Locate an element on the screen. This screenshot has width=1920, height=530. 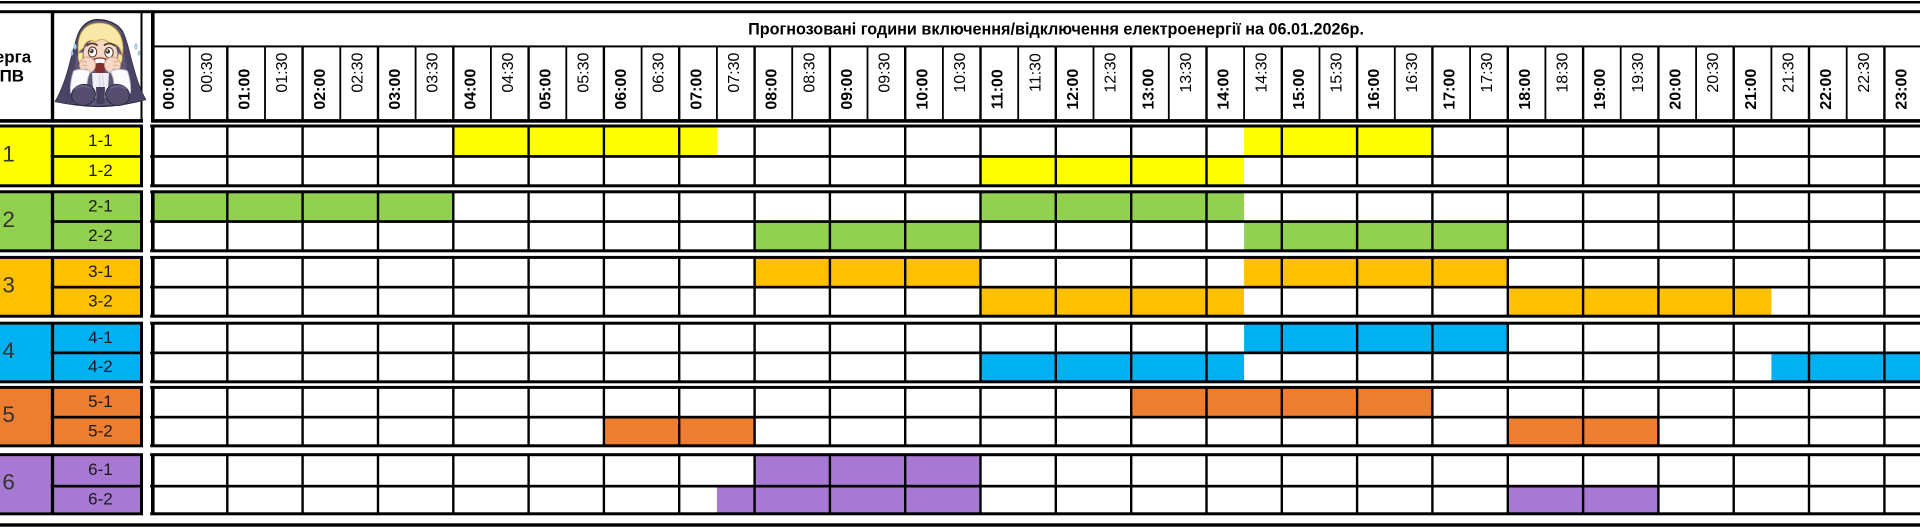
svg-text: 4 is located at coordinates (8, 350).